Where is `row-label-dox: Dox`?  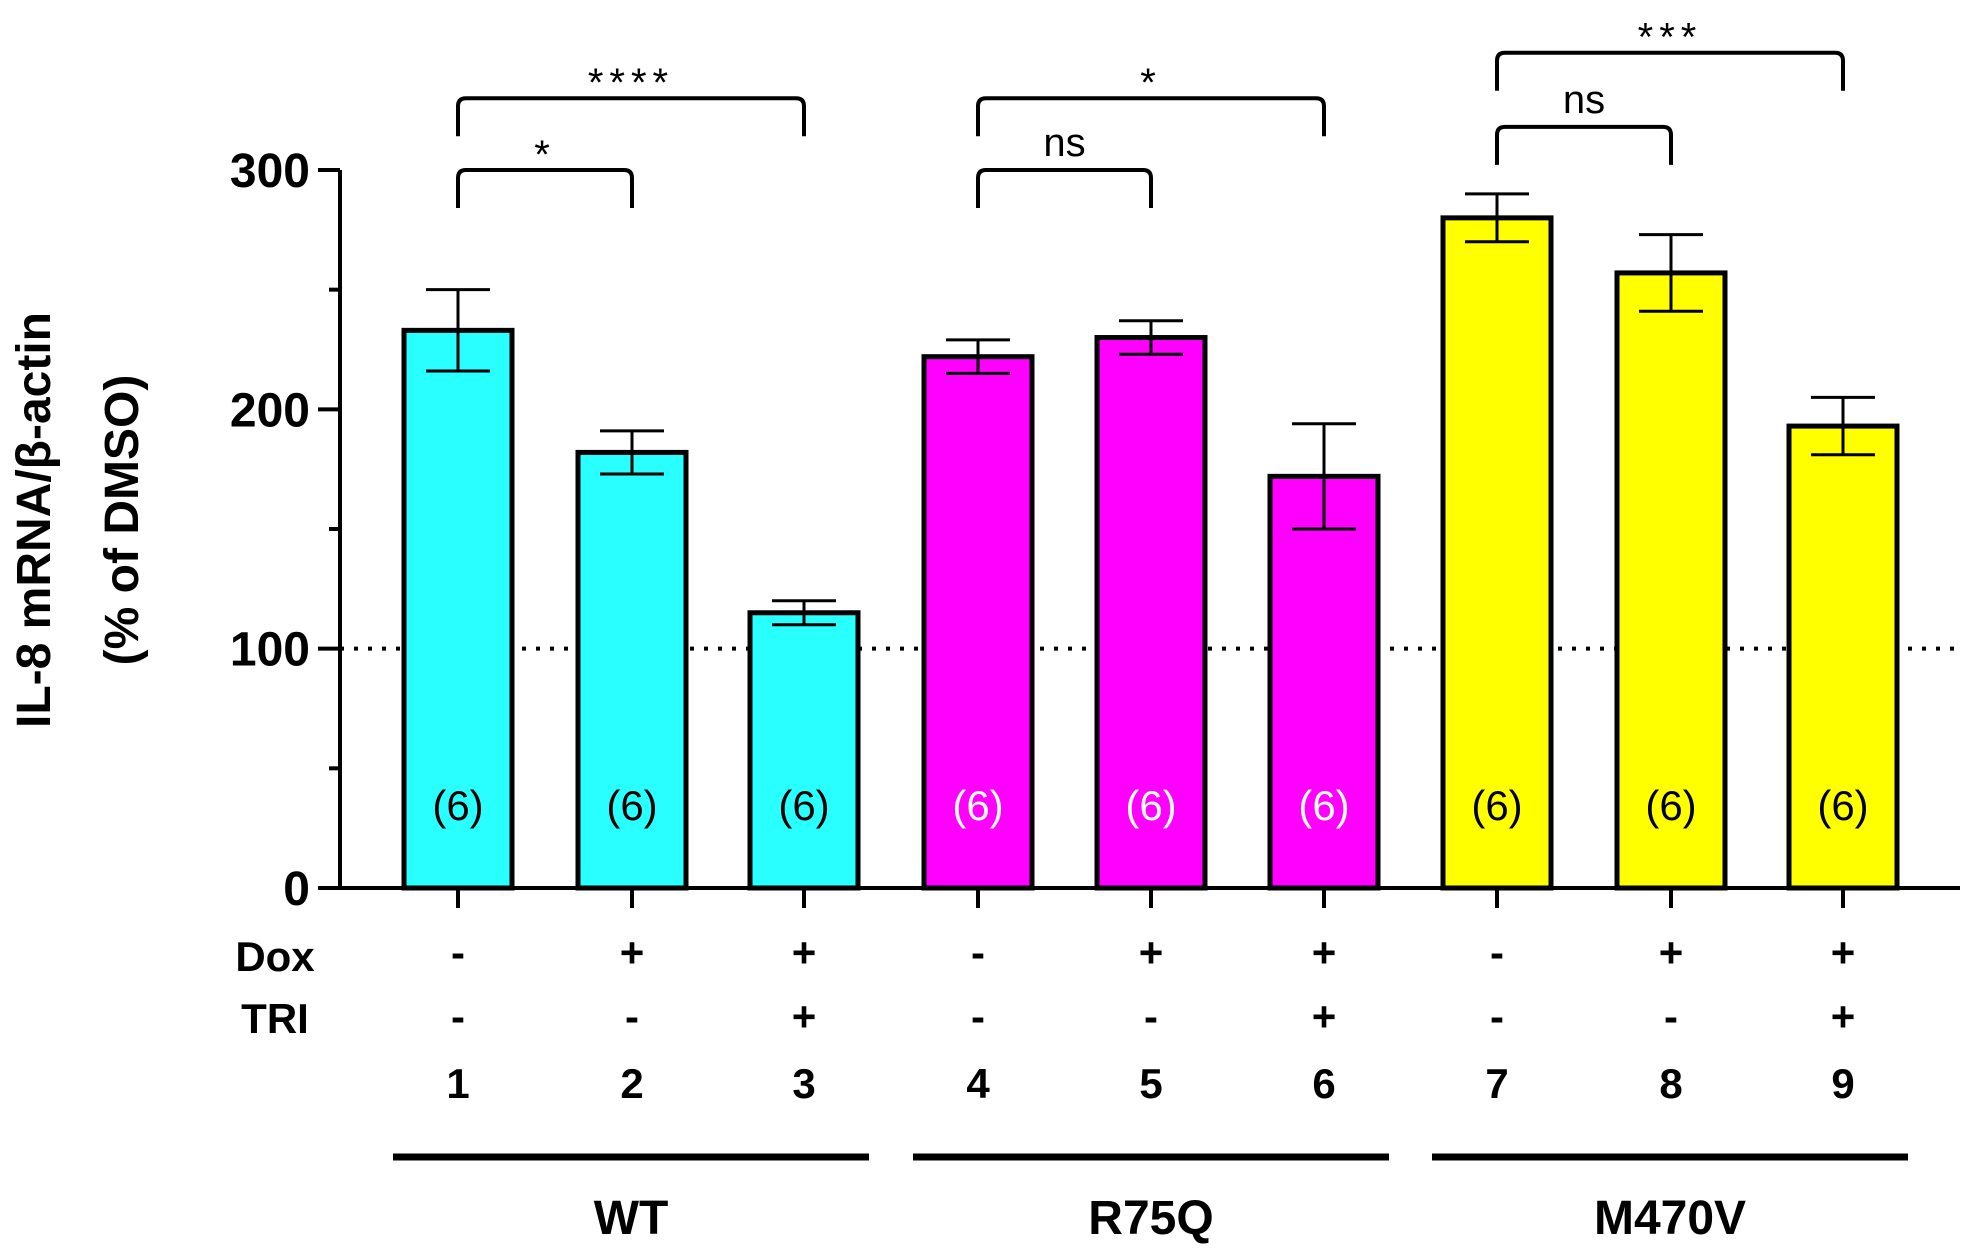
row-label-dox: Dox is located at coordinates (275, 956).